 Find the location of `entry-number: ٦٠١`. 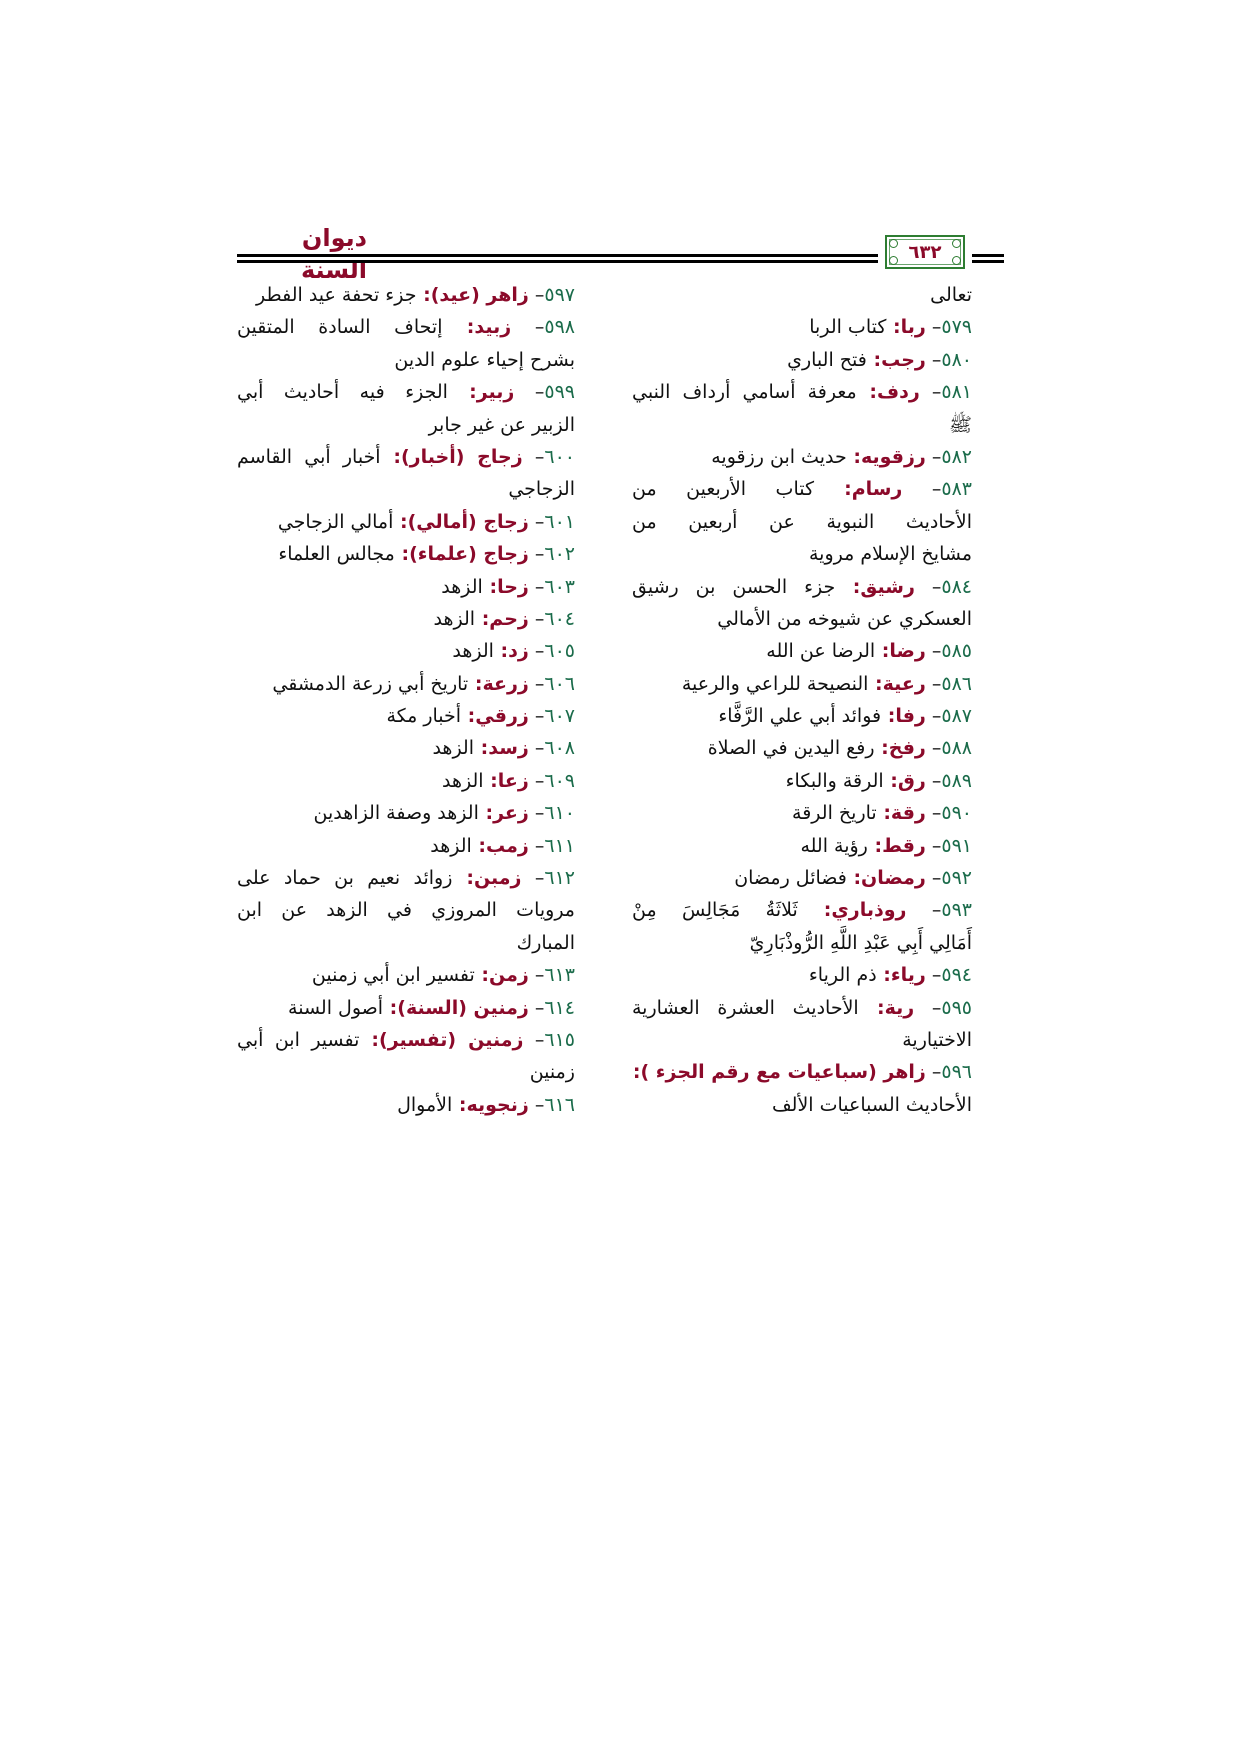

entry-number: ٦٠١ is located at coordinates (559, 521).